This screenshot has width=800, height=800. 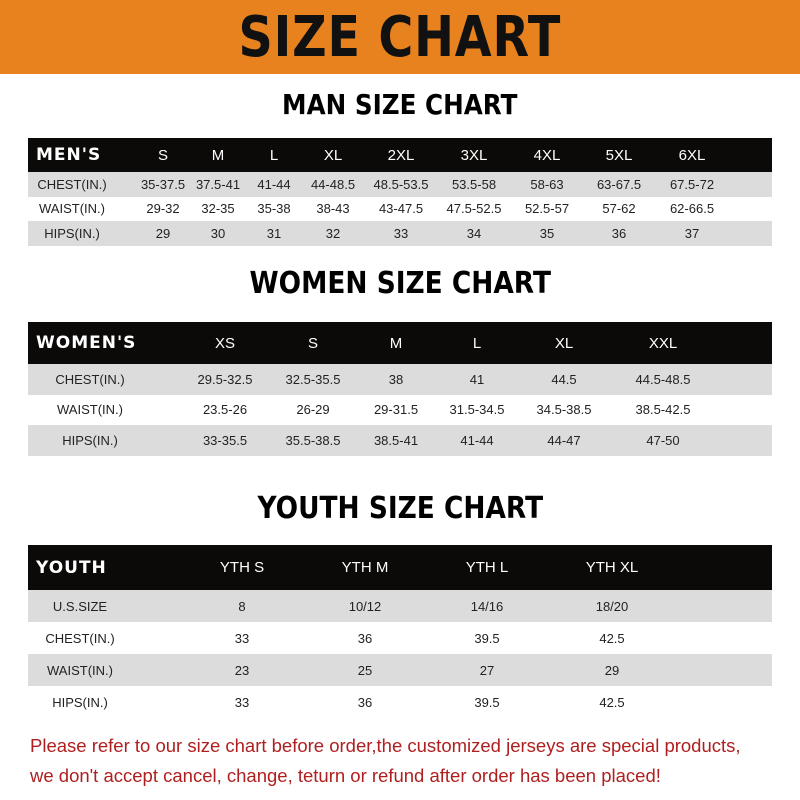 I want to click on youth-title: YOUTH SIZE CHART, so click(x=400, y=508).